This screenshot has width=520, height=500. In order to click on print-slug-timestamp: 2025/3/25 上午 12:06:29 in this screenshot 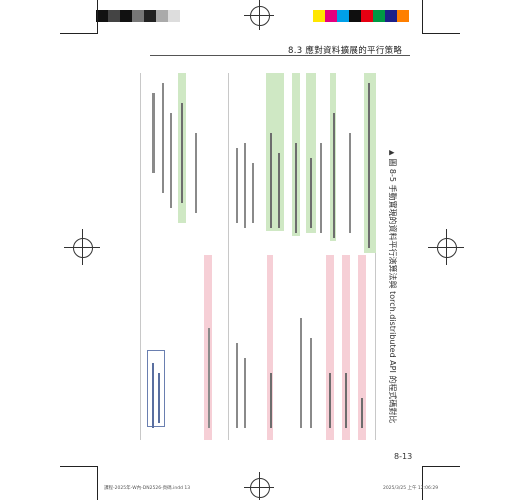, I will do `click(411, 488)`.